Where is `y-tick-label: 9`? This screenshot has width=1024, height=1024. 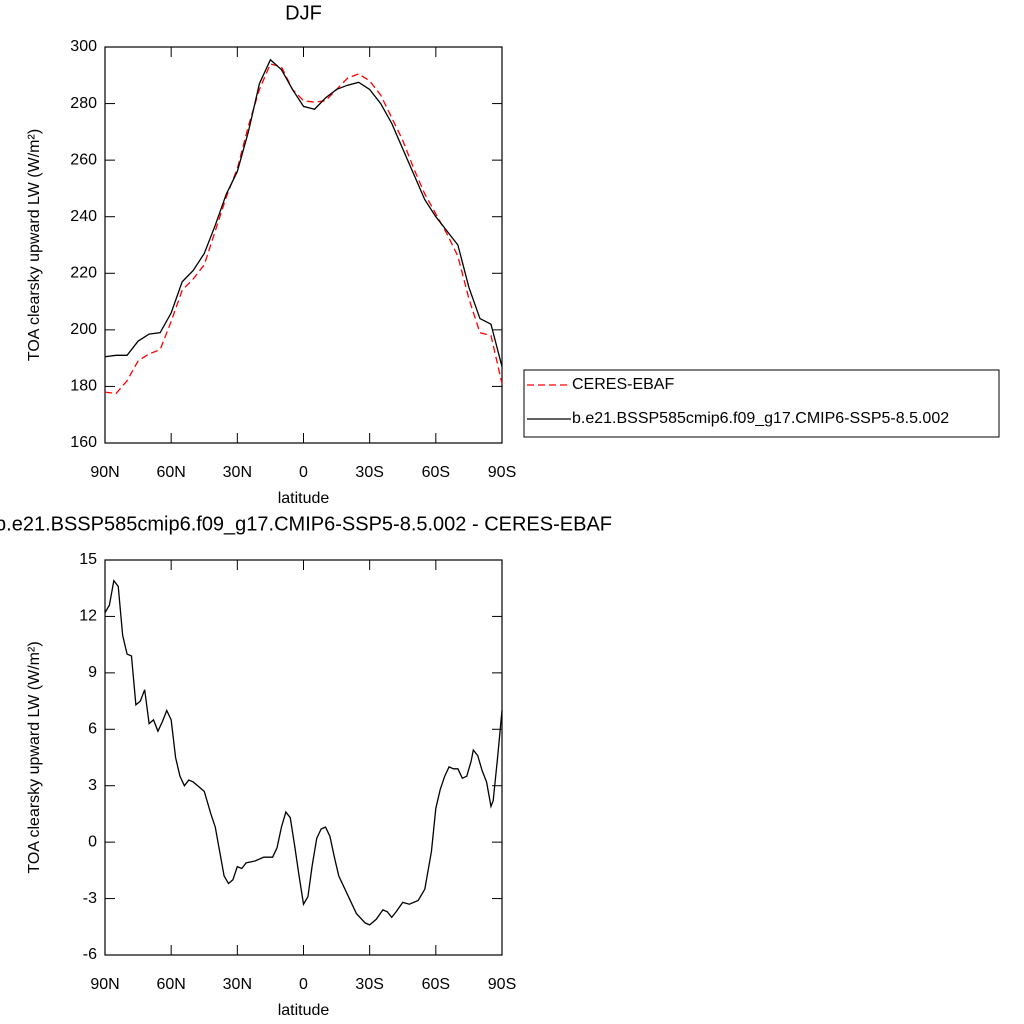 y-tick-label: 9 is located at coordinates (92, 672).